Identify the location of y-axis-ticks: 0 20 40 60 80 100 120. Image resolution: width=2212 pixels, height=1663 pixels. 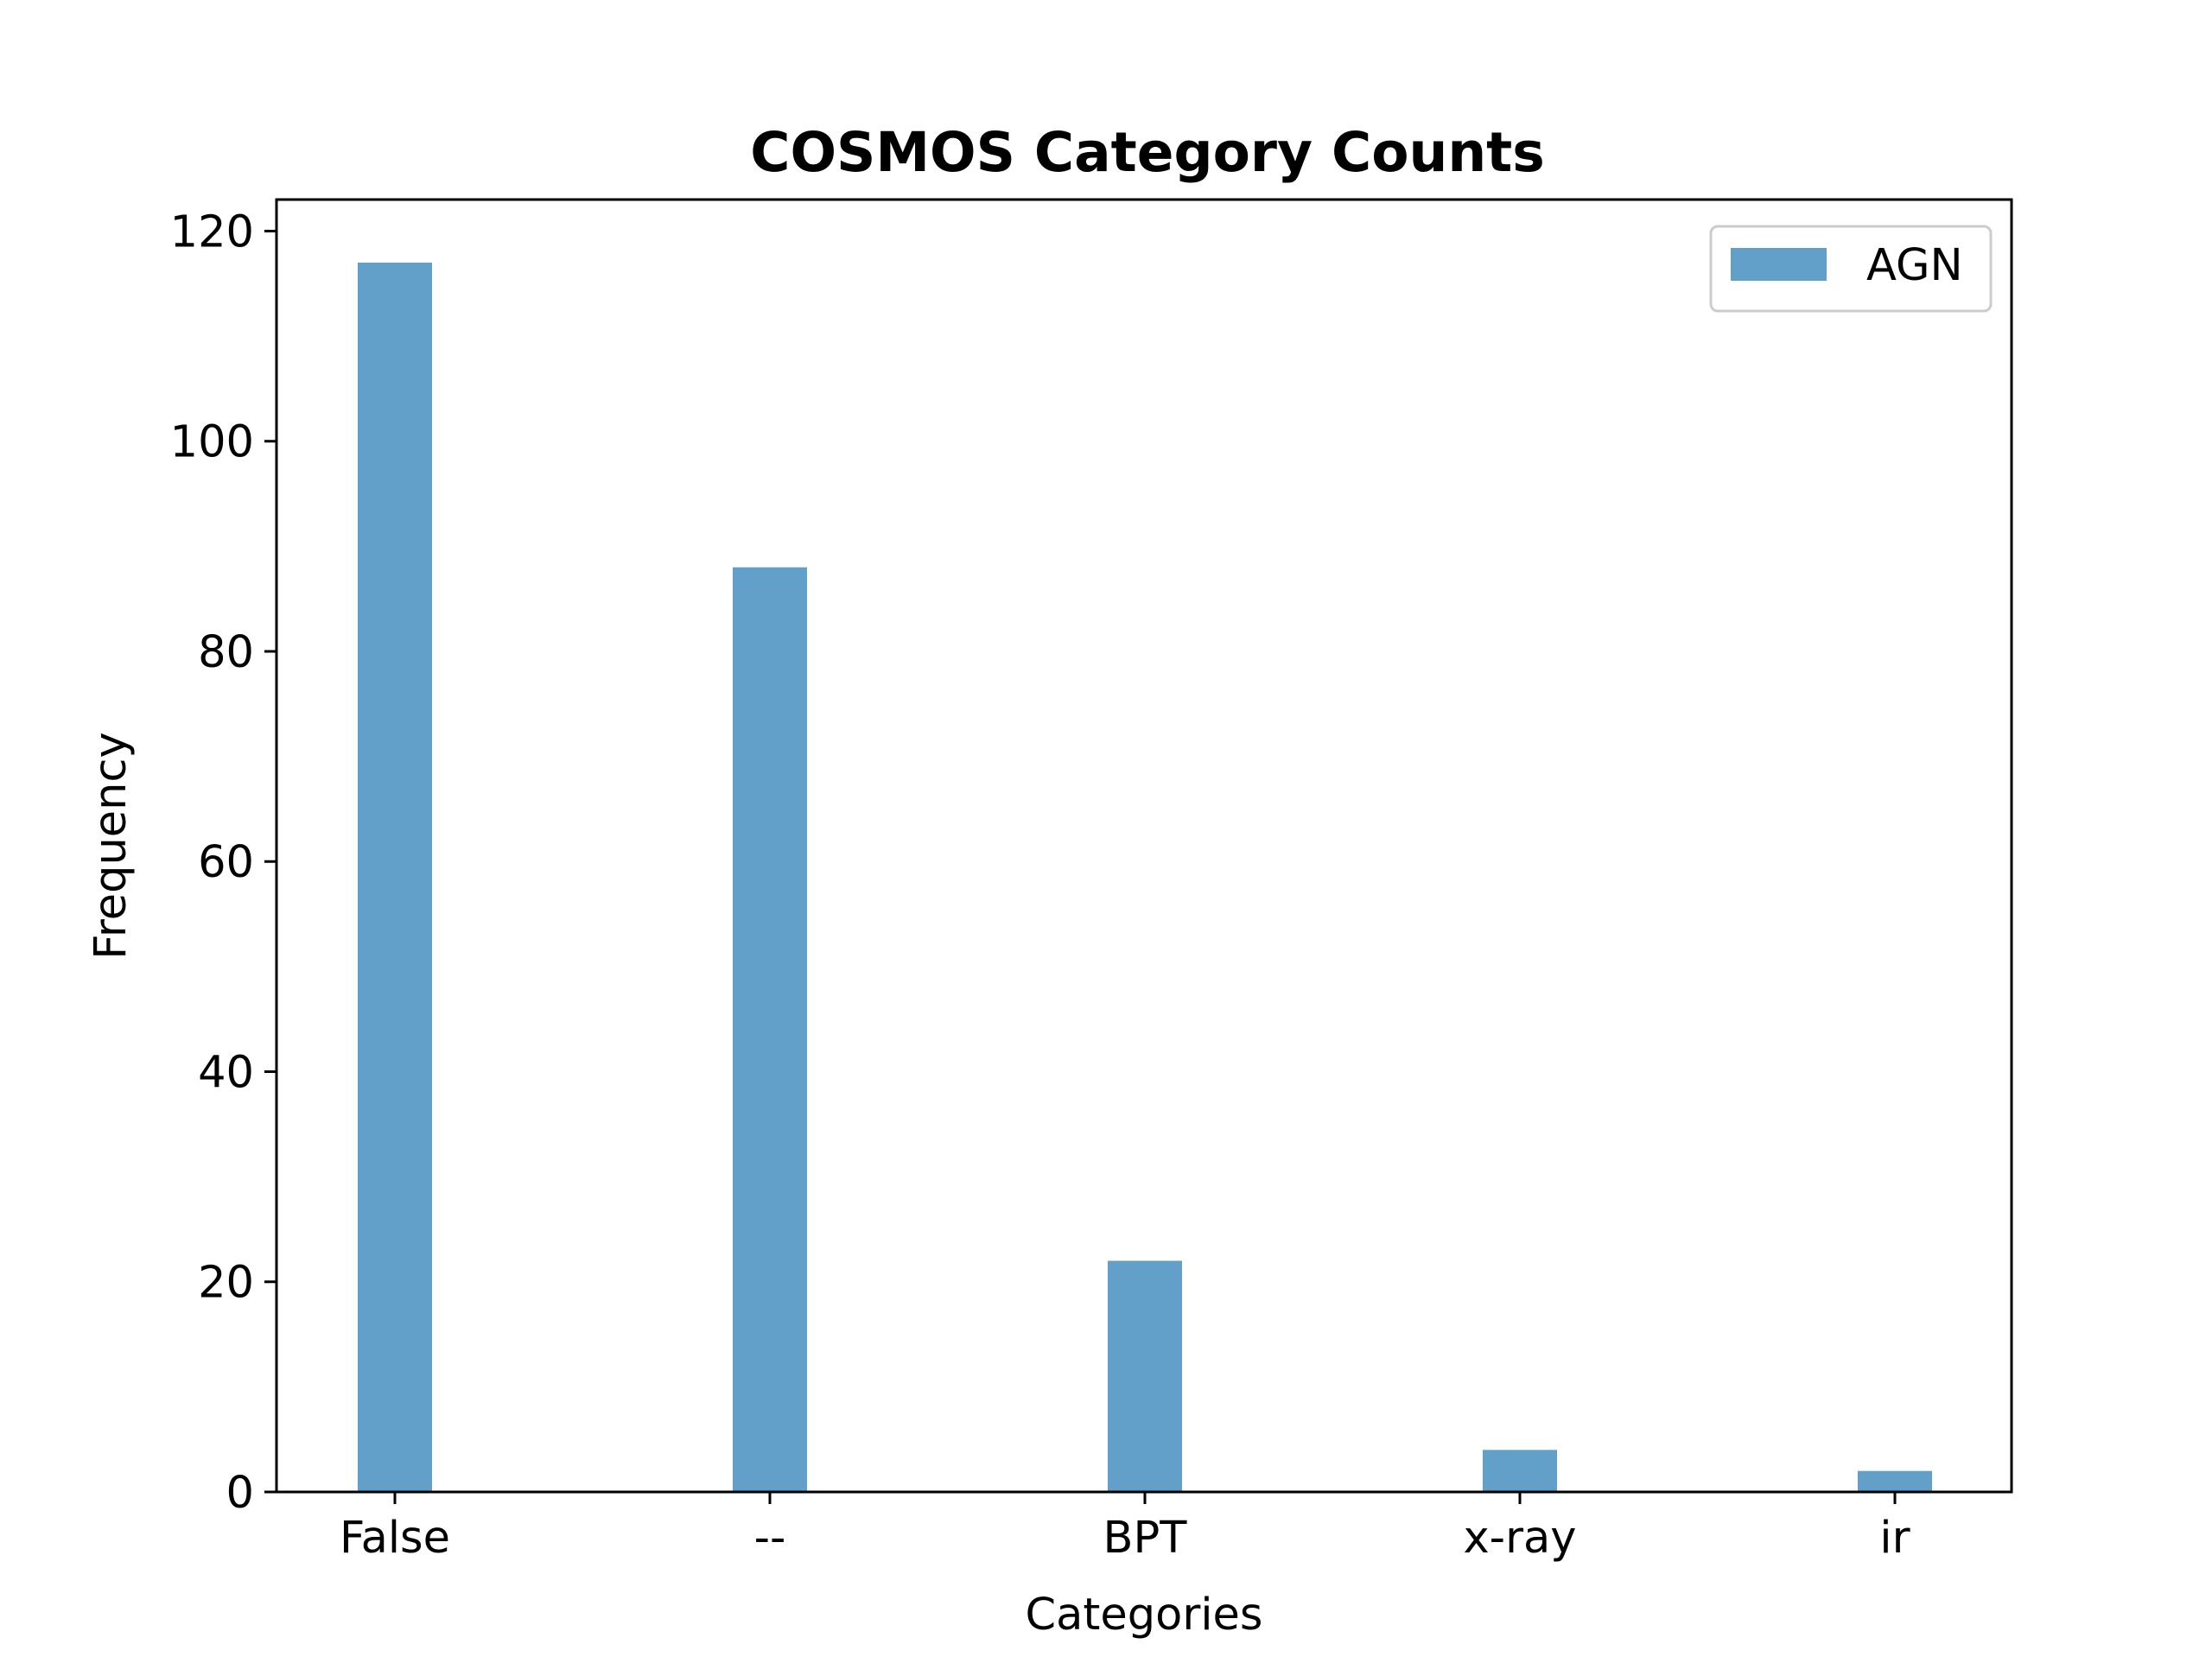
(223, 863).